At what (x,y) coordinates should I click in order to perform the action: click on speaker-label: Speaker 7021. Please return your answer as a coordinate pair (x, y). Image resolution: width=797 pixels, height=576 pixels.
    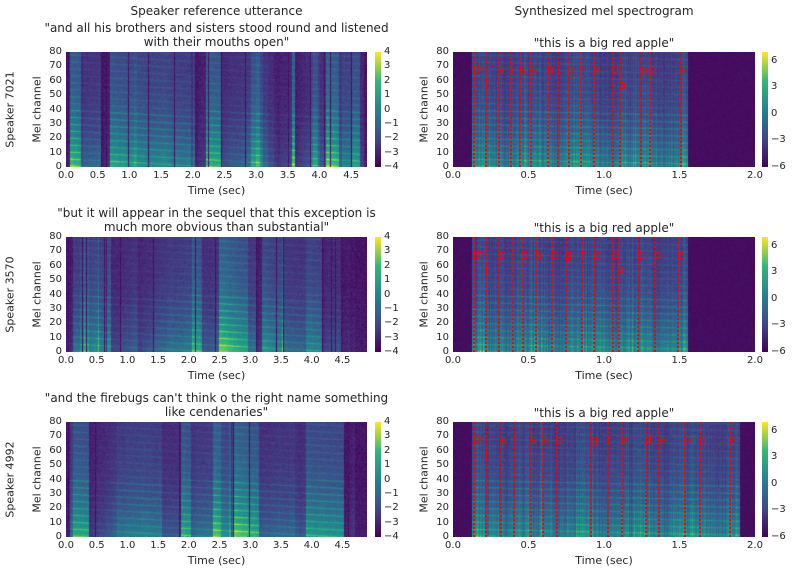
    Looking at the image, I should click on (10, 109).